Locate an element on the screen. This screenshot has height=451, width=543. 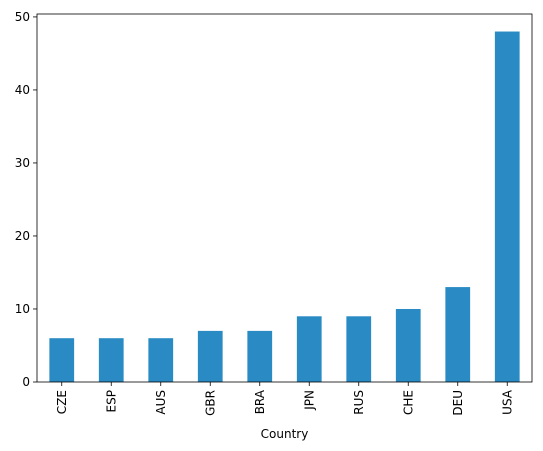
x-tick-label: CHE is located at coordinates (408, 402).